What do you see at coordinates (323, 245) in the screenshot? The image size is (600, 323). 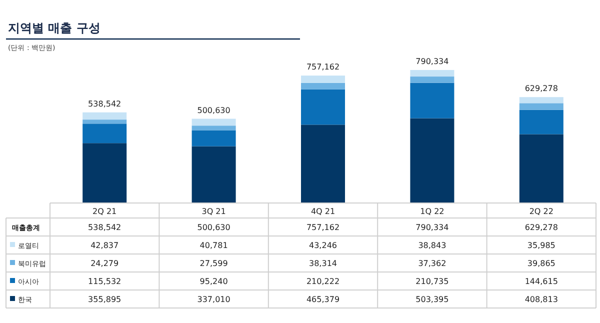 I see `data-label: 43,246` at bounding box center [323, 245].